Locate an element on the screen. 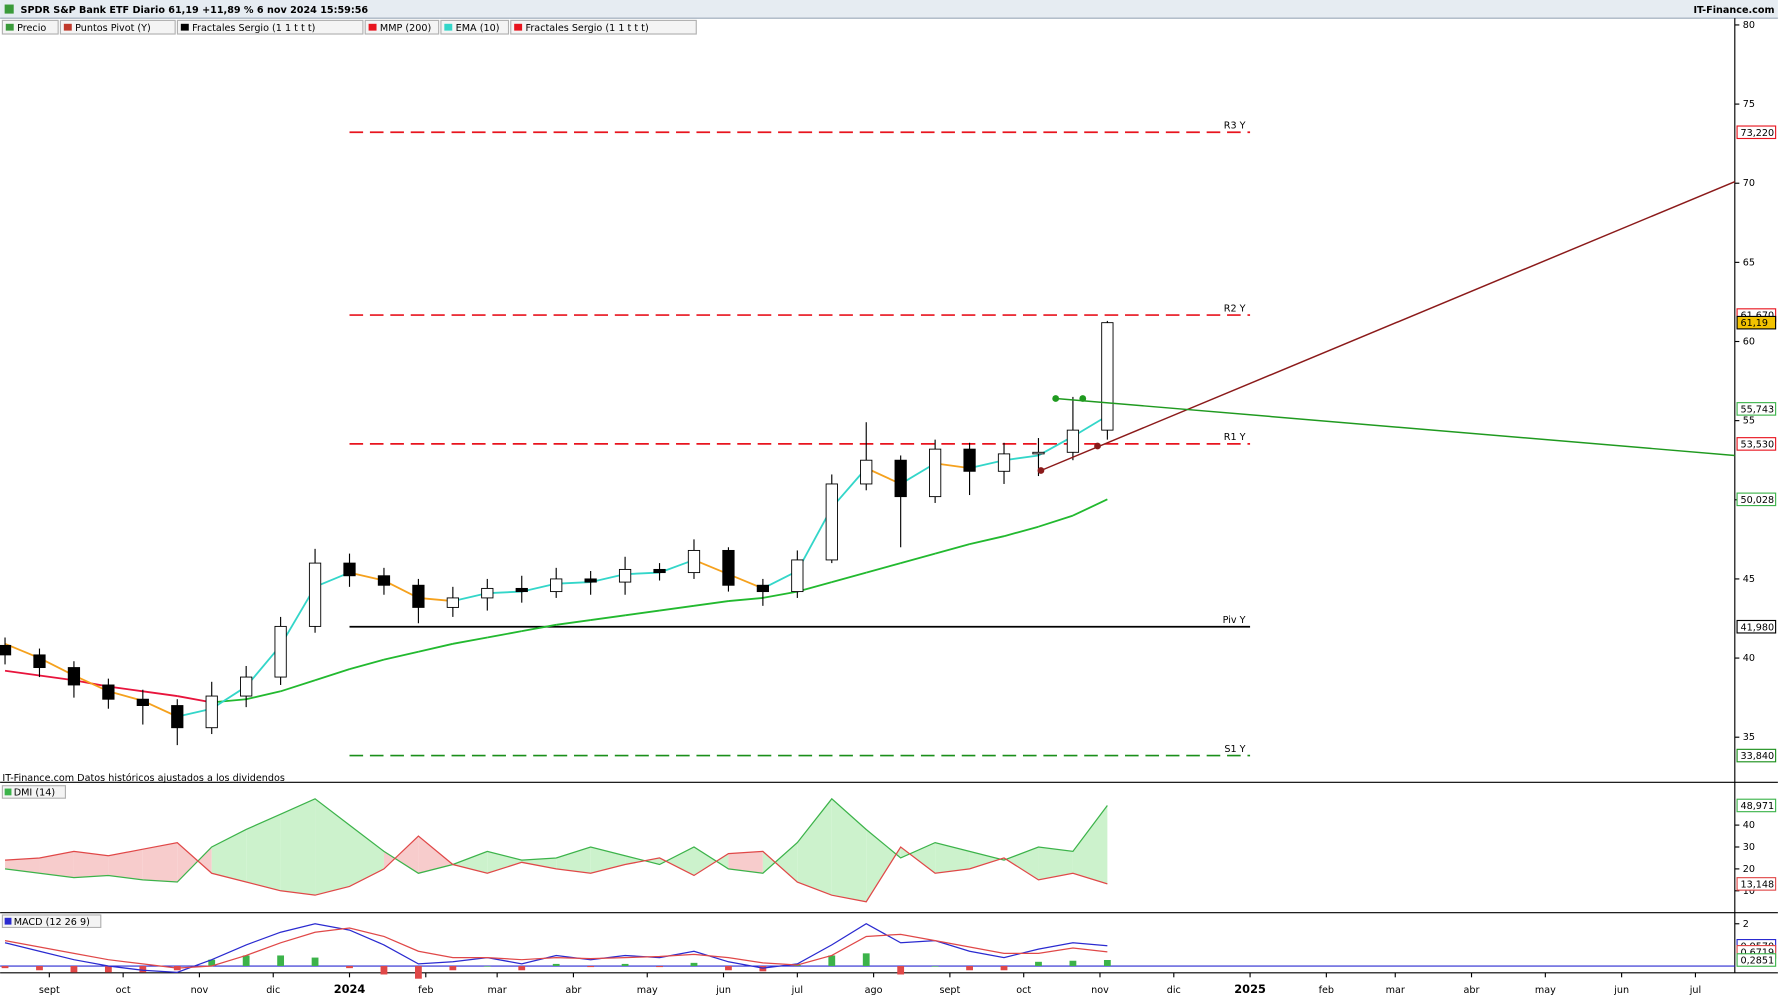 Image resolution: width=1778 pixels, height=1000 pixels. pivot-name: Piv Y is located at coordinates (1234, 620).